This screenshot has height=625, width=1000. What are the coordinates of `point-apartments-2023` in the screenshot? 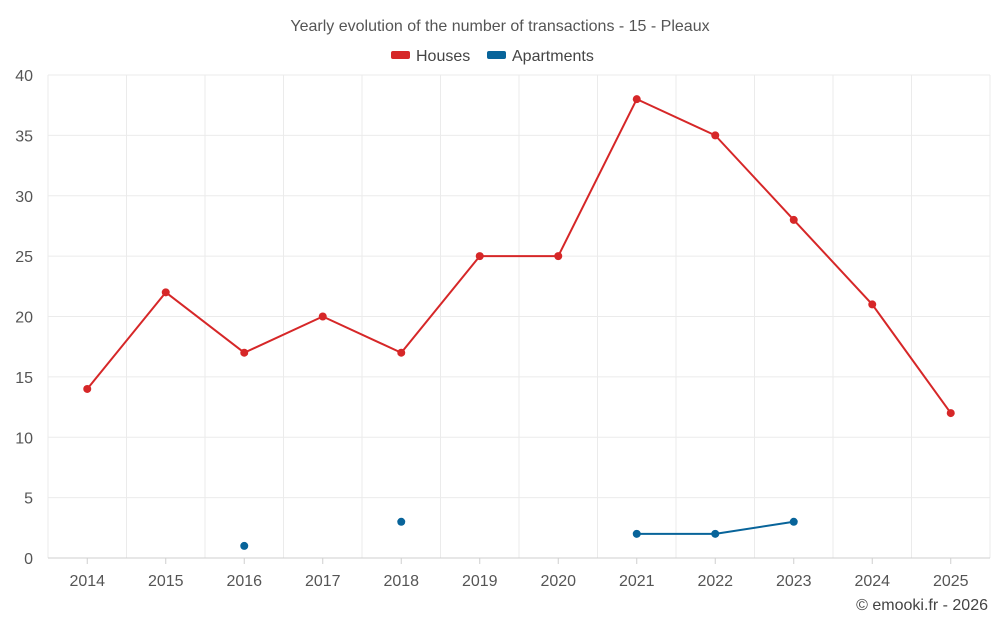 It's located at (793, 521).